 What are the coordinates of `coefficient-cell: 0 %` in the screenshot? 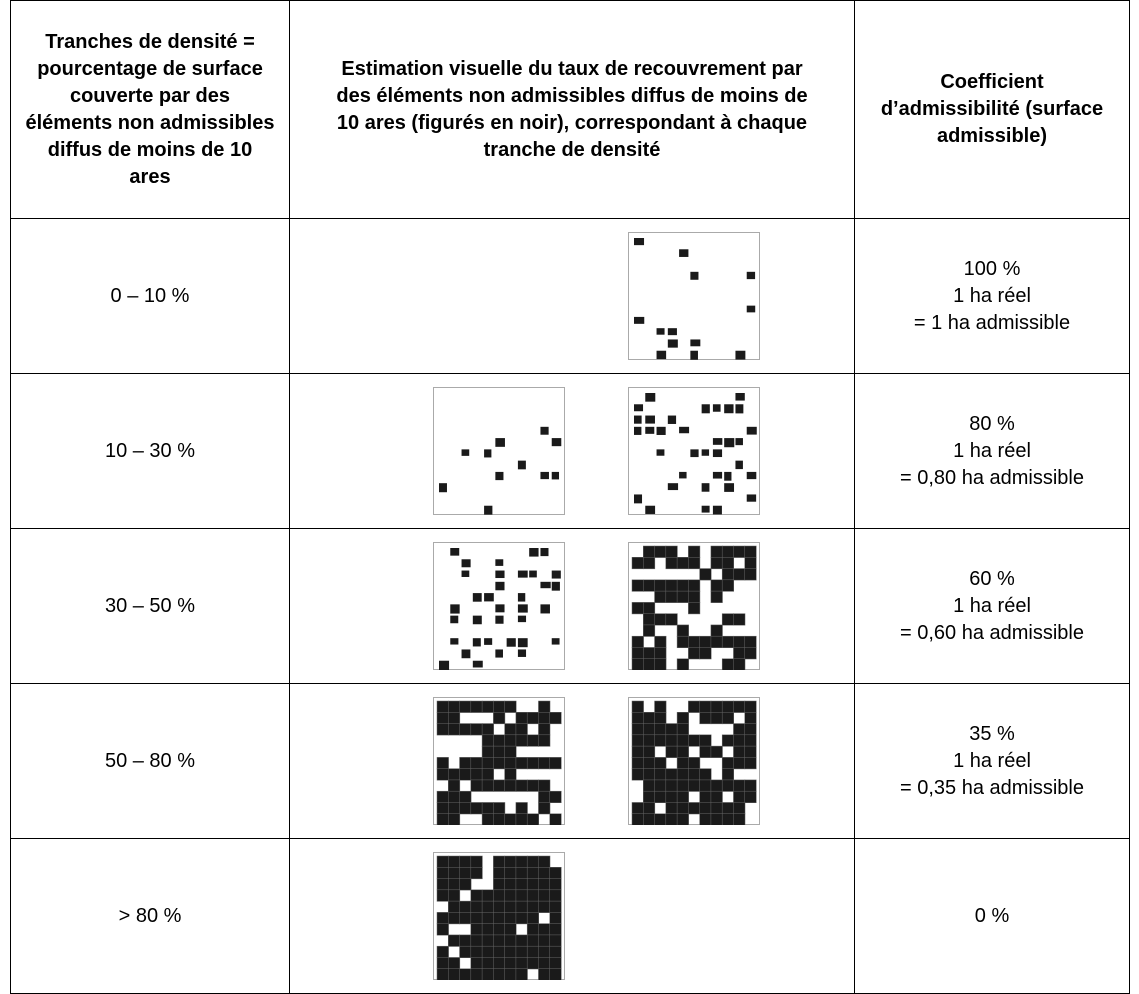 It's located at (992, 916).